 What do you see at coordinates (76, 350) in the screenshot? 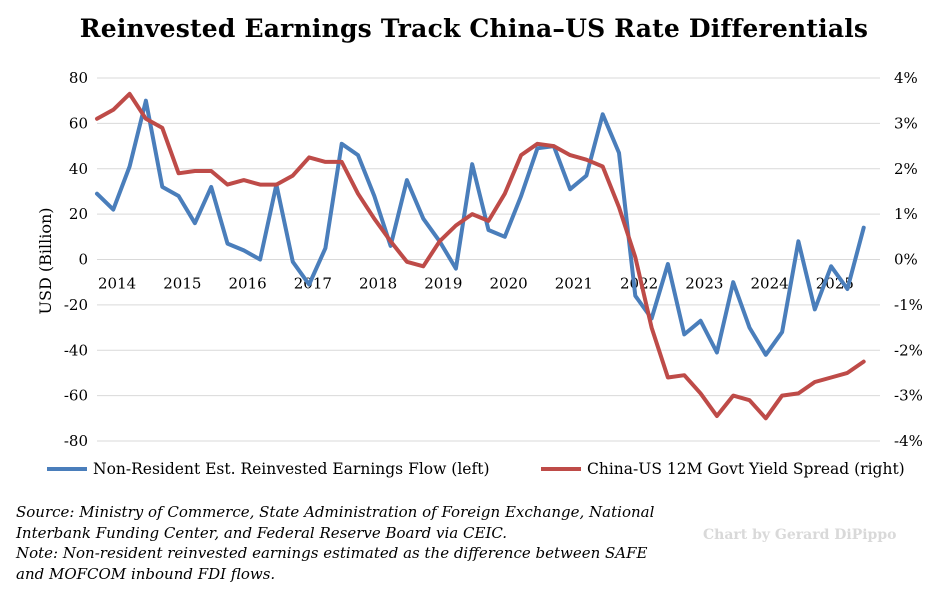
I see `y-tick-label: -40` at bounding box center [76, 350].